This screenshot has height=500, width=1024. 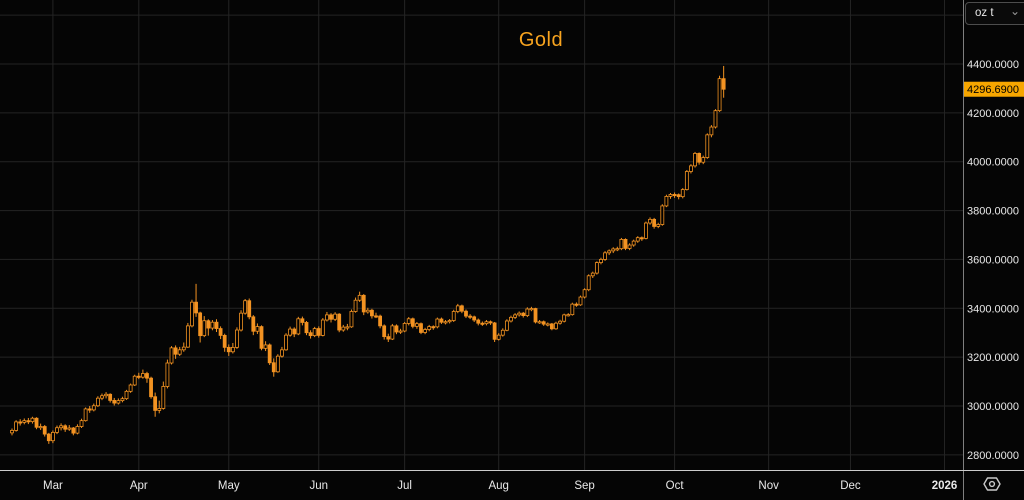 What do you see at coordinates (992, 484) in the screenshot?
I see `settings-gear-icon` at bounding box center [992, 484].